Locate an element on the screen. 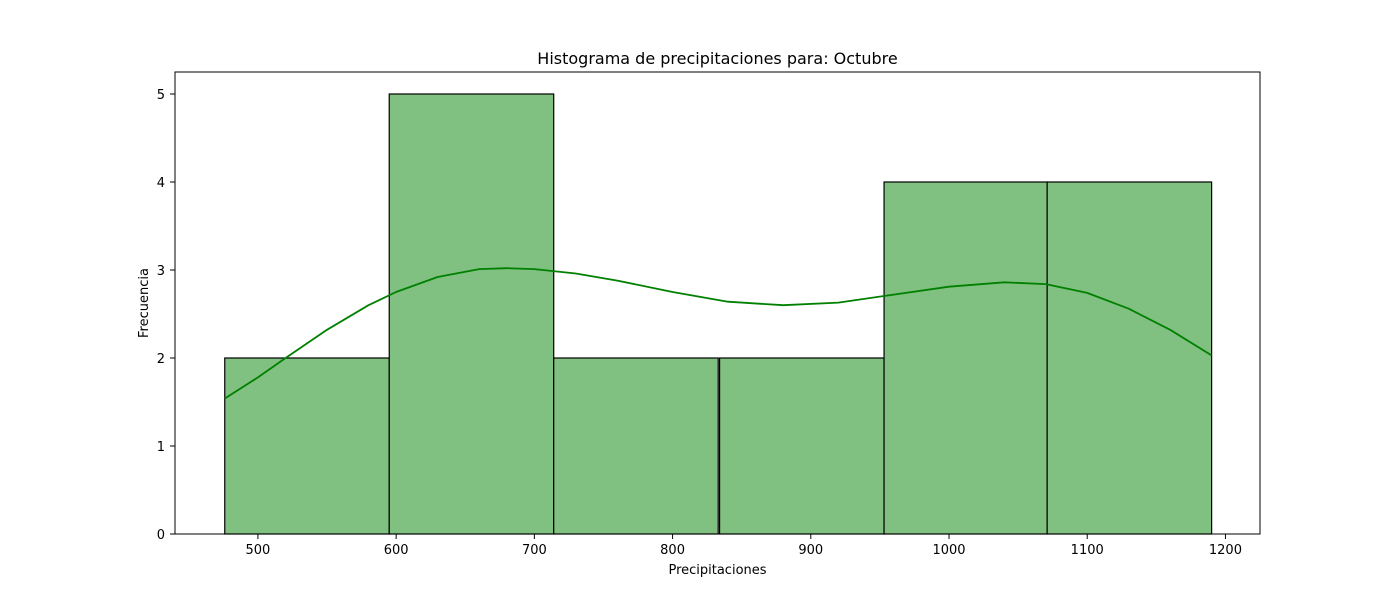 The image size is (1400, 600). x-tick-label: 700 is located at coordinates (534, 550).